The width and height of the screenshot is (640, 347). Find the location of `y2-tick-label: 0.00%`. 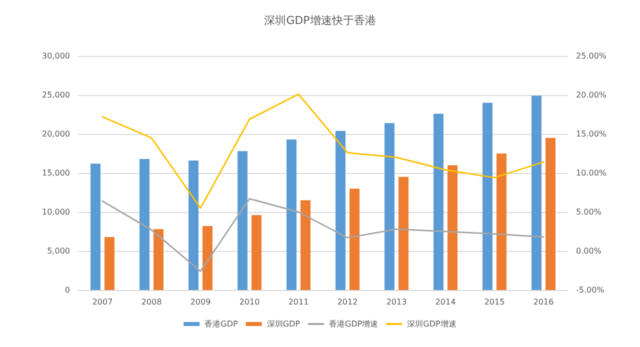

y2-tick-label: 0.00% is located at coordinates (589, 251).